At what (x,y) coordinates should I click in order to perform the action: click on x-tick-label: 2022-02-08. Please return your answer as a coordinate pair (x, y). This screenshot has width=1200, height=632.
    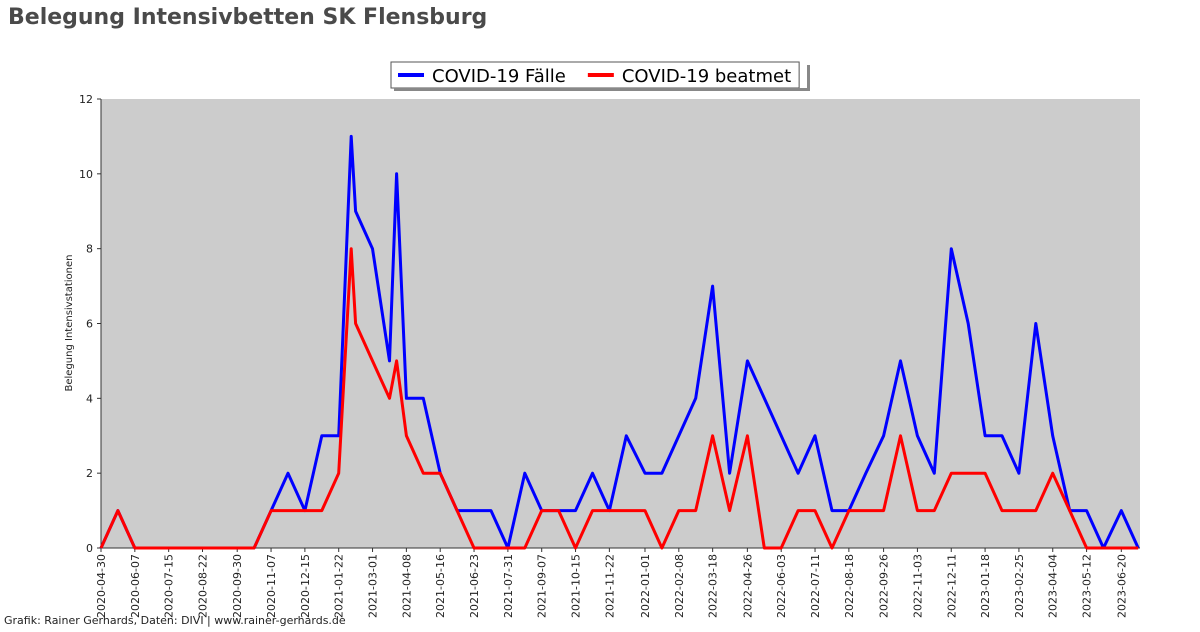
    Looking at the image, I should click on (679, 586).